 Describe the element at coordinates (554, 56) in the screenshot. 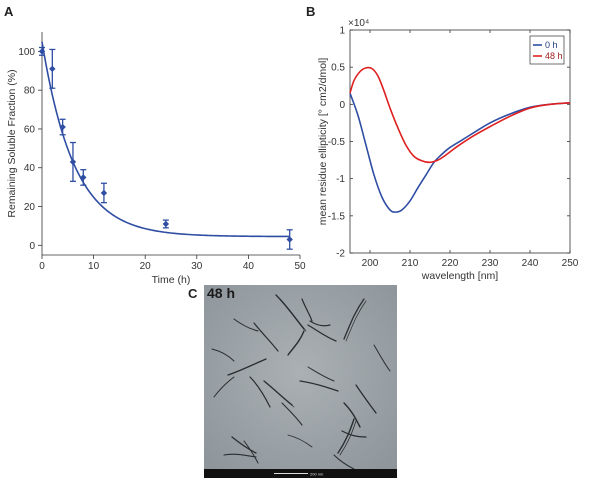

I see `chart-b-legend-label: 48 h` at that location.